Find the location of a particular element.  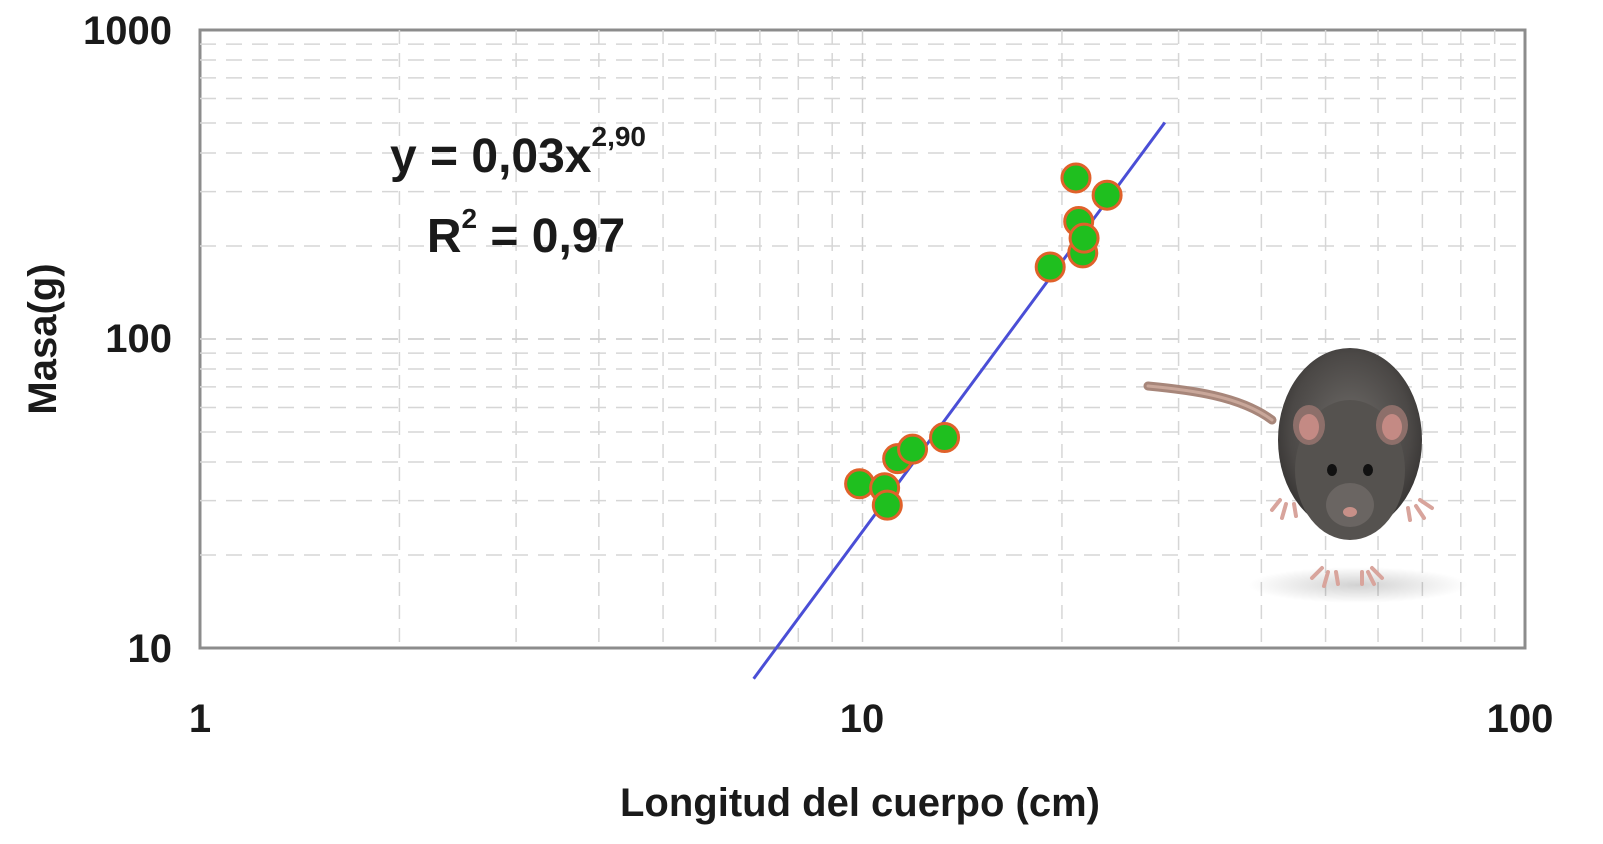

r-squared-annotation: R2 = 0,97 is located at coordinates (526, 233).